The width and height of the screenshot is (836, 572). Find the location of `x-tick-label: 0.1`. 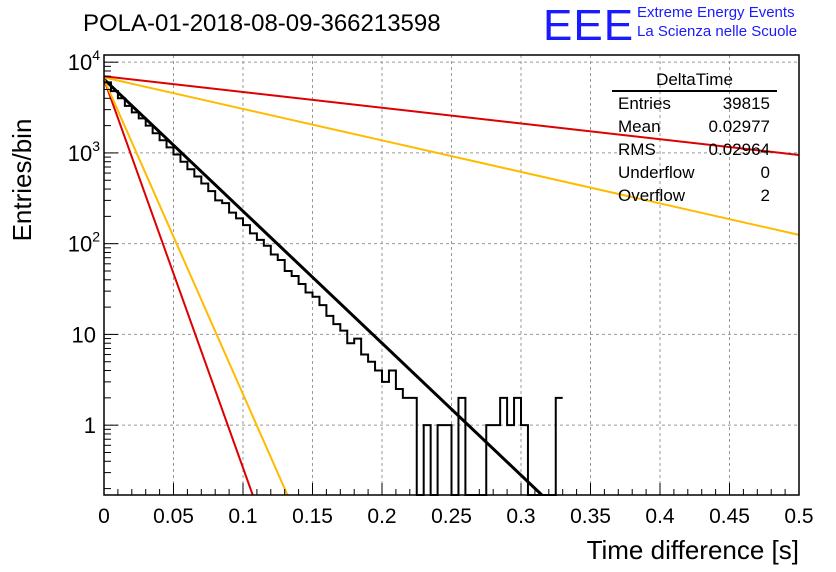

x-tick-label: 0.1 is located at coordinates (242, 516).